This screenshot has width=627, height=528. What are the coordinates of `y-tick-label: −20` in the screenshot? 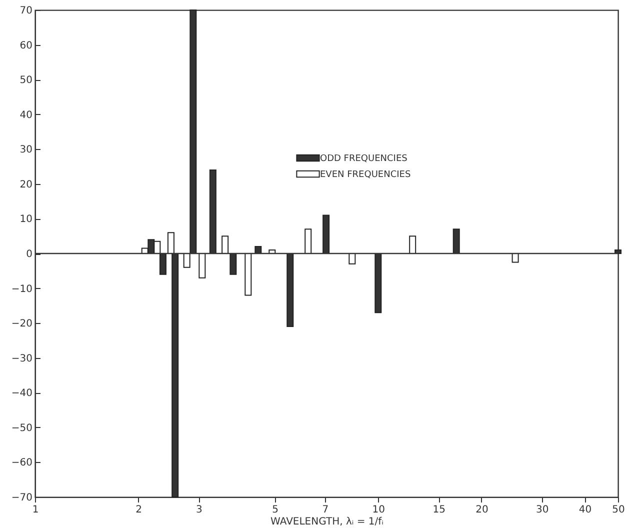 It's located at (21, 324).